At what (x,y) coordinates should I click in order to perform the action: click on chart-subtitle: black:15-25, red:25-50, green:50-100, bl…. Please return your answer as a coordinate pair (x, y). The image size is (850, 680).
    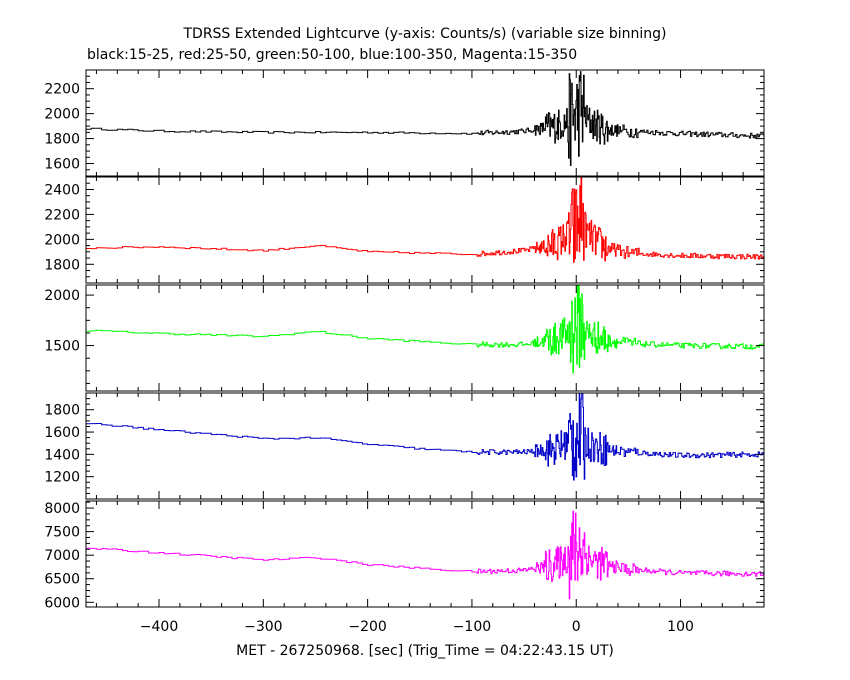
    Looking at the image, I should click on (332, 55).